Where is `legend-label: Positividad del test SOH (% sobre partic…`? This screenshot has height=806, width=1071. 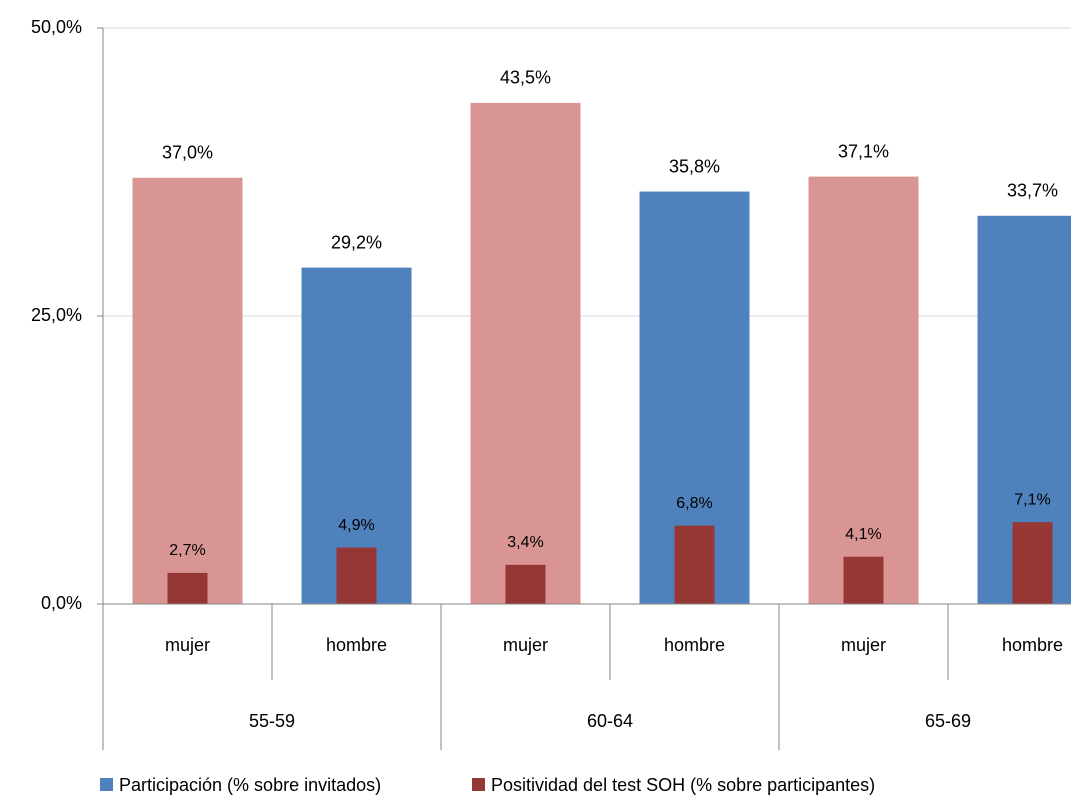
legend-label: Positividad del test SOH (% sobre partic… is located at coordinates (683, 785).